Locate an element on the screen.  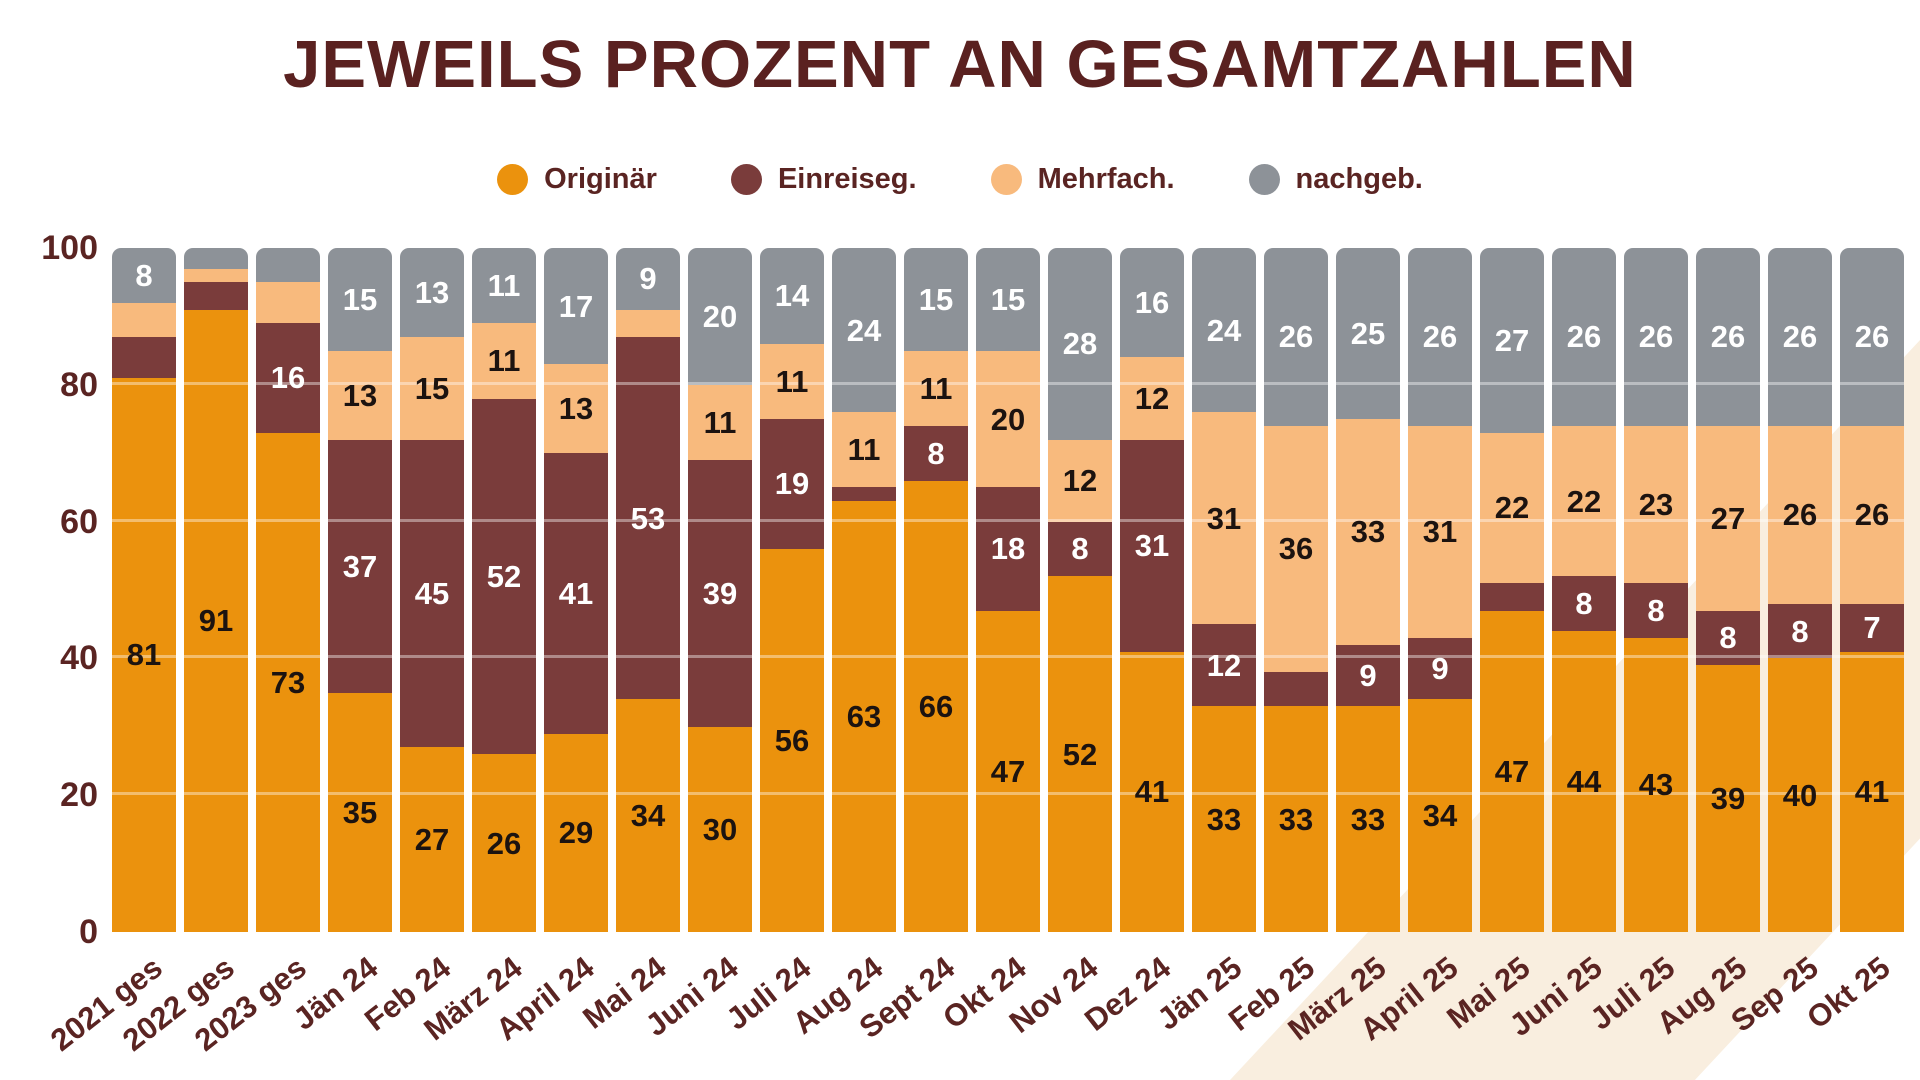
segment-value-label: 23 is located at coordinates (1656, 505).